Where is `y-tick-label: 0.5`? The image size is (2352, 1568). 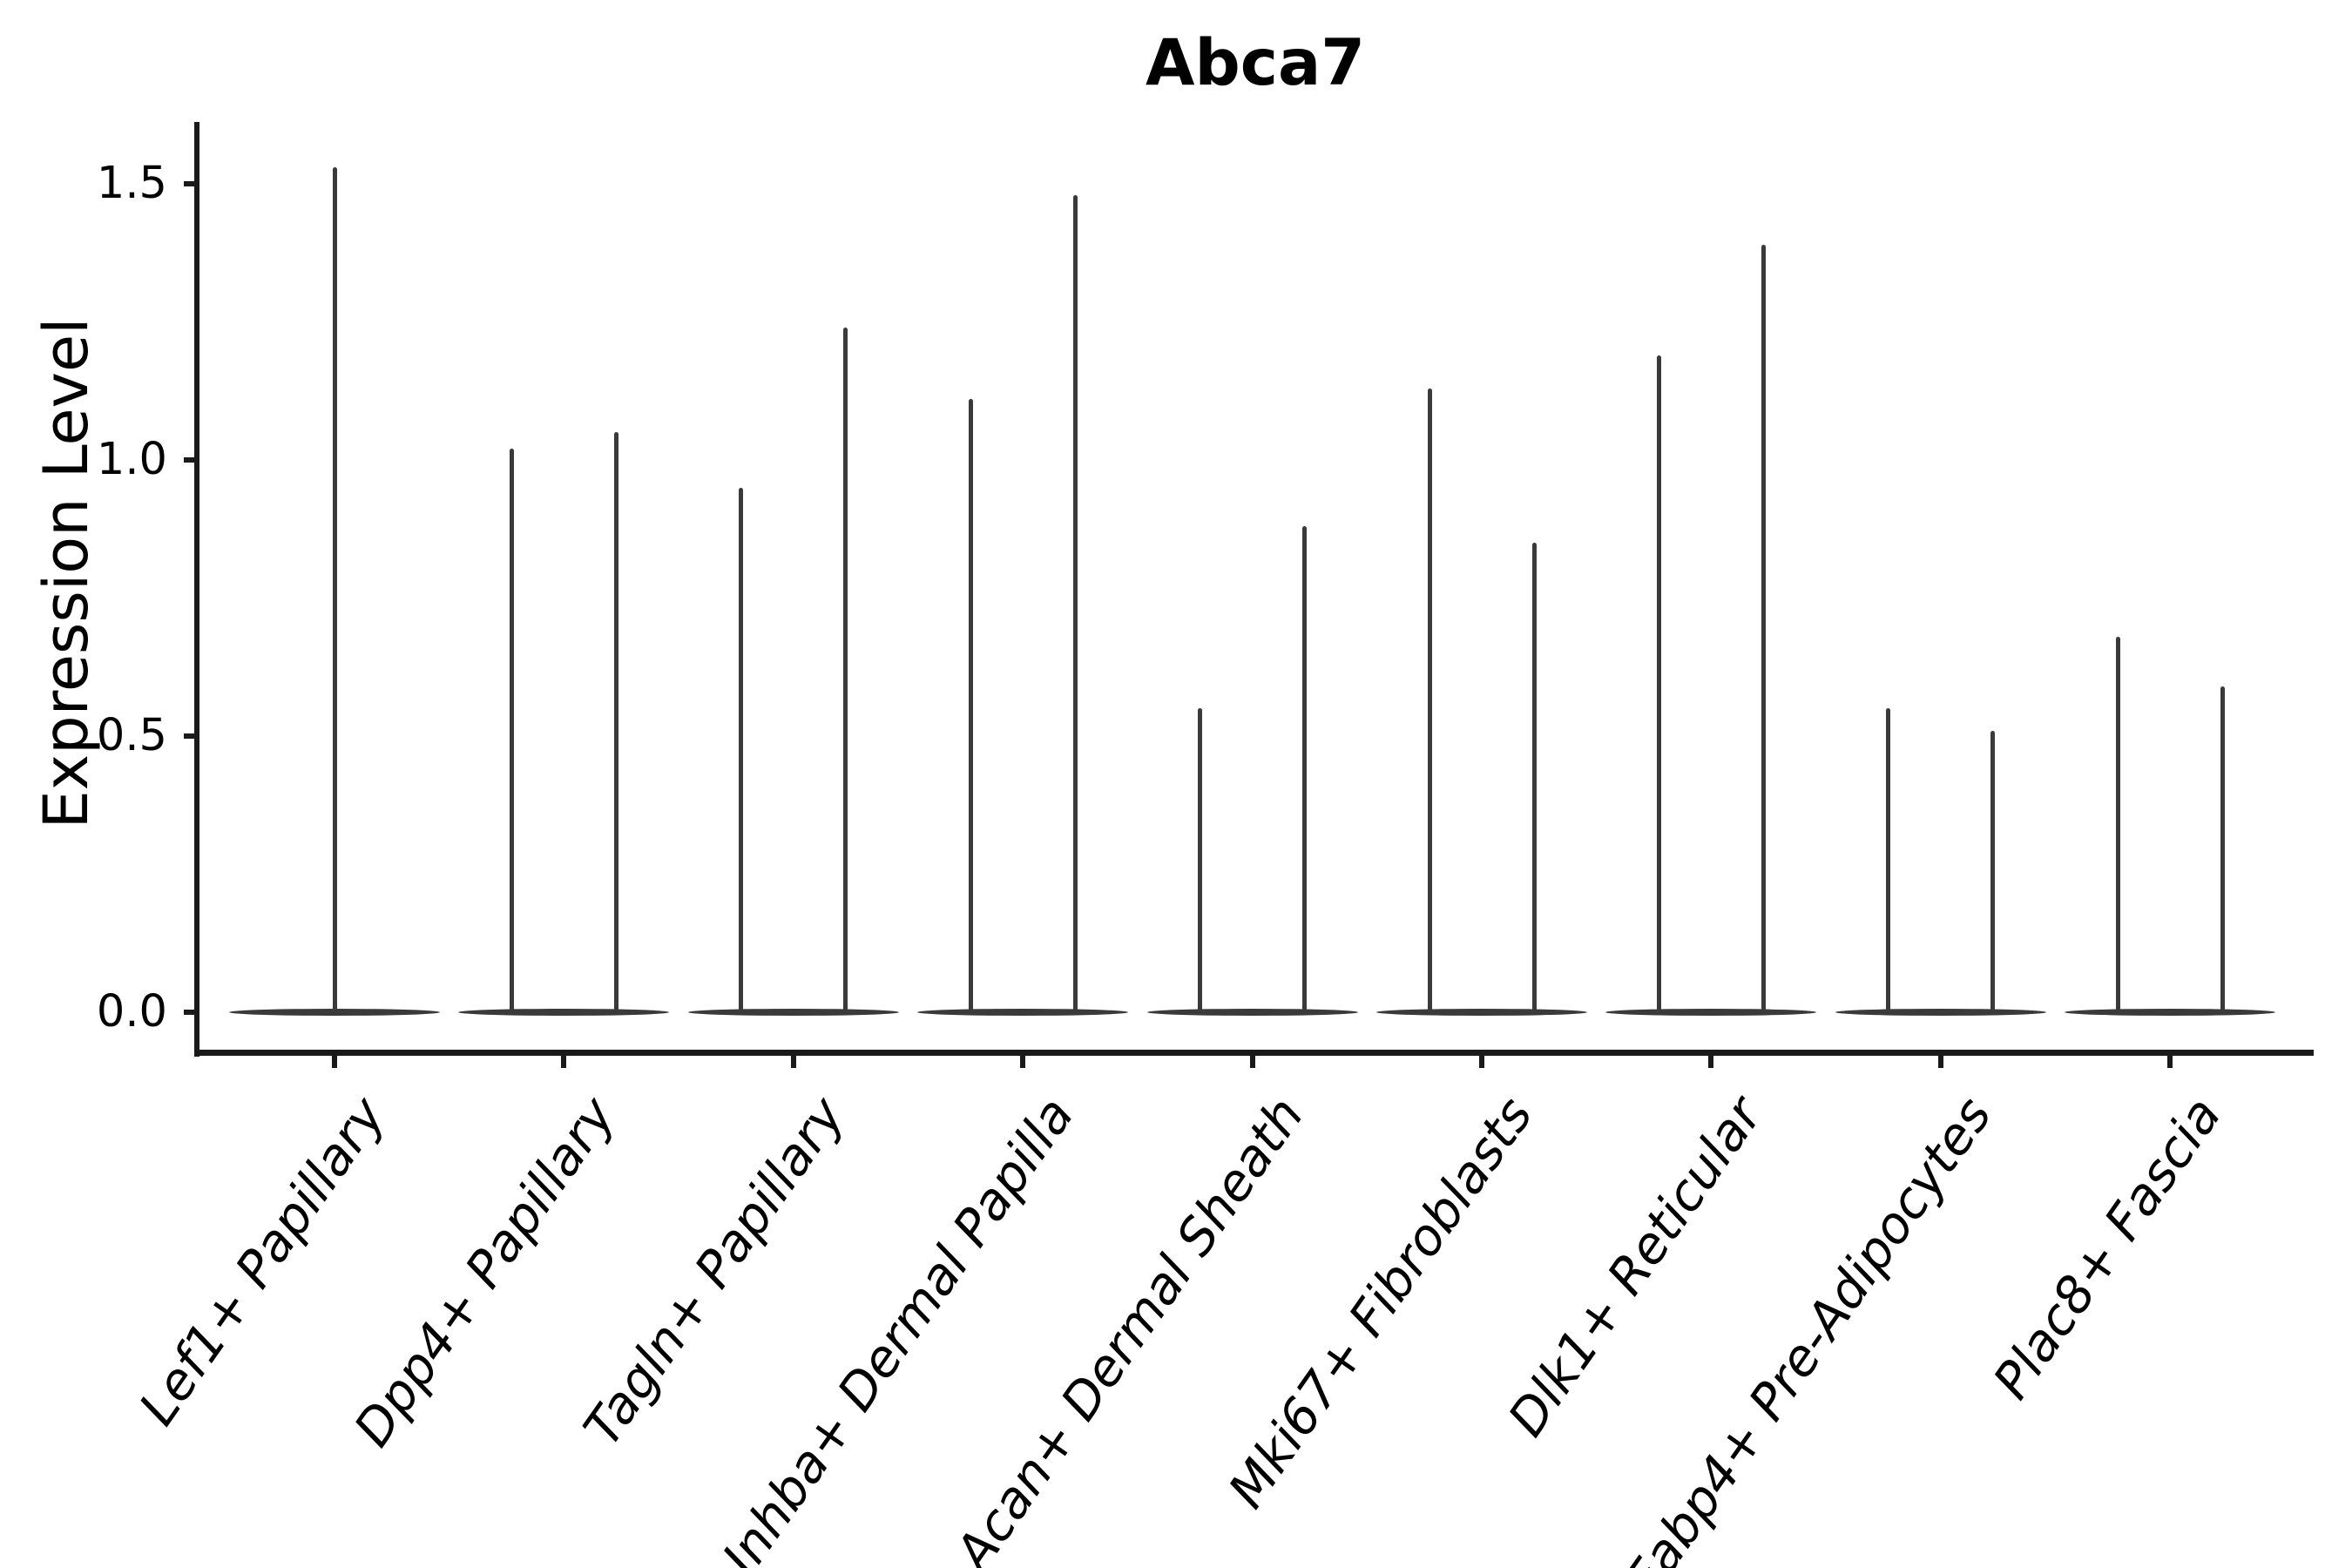
y-tick-label: 0.5 is located at coordinates (131, 736).